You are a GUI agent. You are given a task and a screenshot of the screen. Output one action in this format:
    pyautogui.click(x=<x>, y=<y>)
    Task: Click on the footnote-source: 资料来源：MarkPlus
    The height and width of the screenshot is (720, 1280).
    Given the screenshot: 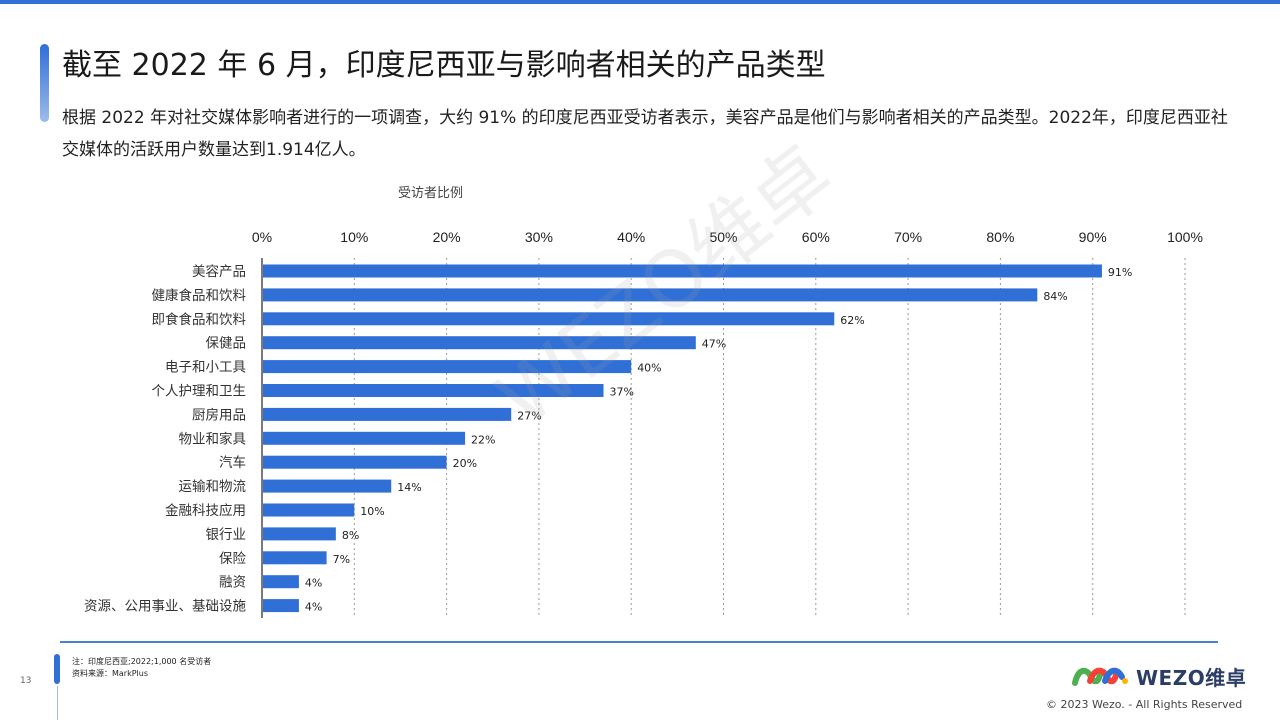 What is the action you would take?
    pyautogui.click(x=110, y=673)
    